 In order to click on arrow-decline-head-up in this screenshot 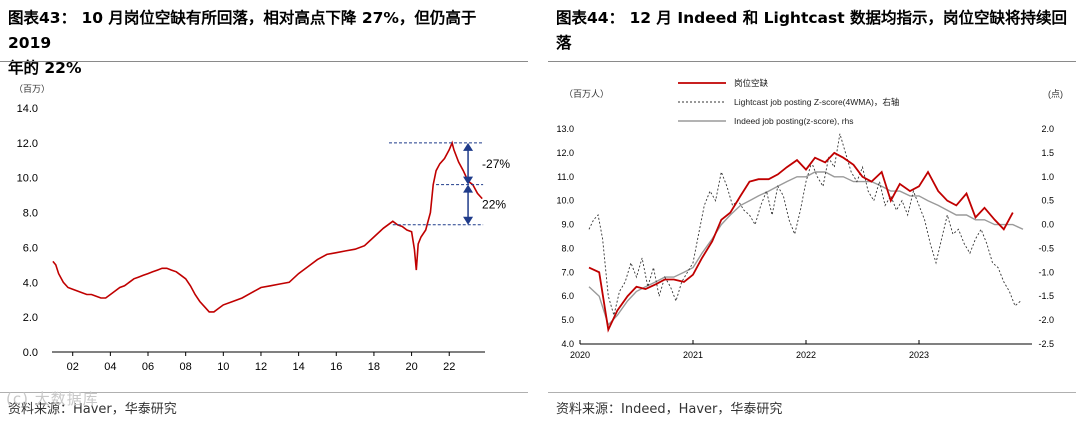, I will do `click(468, 146)`.